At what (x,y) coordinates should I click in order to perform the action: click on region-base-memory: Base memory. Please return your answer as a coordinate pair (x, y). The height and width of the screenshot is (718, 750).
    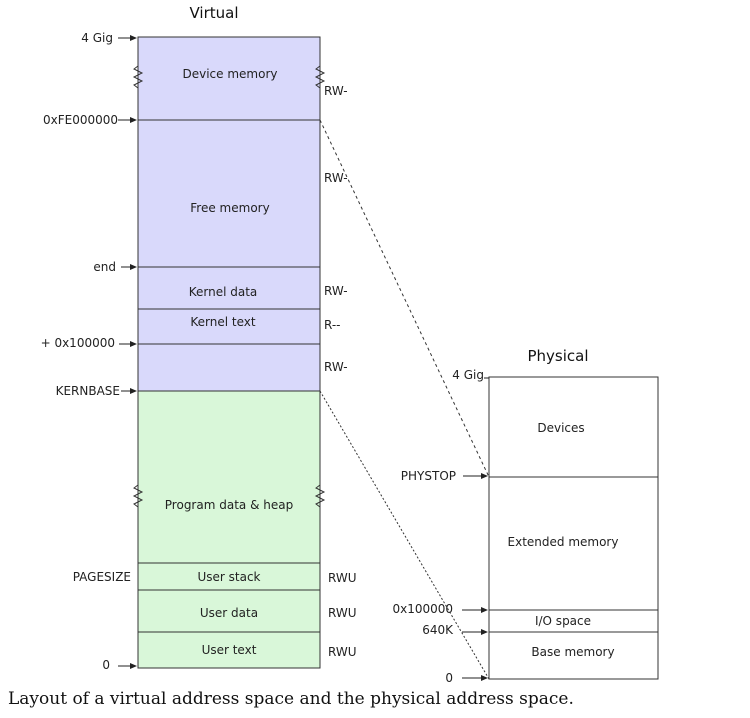
    Looking at the image, I should click on (572, 652).